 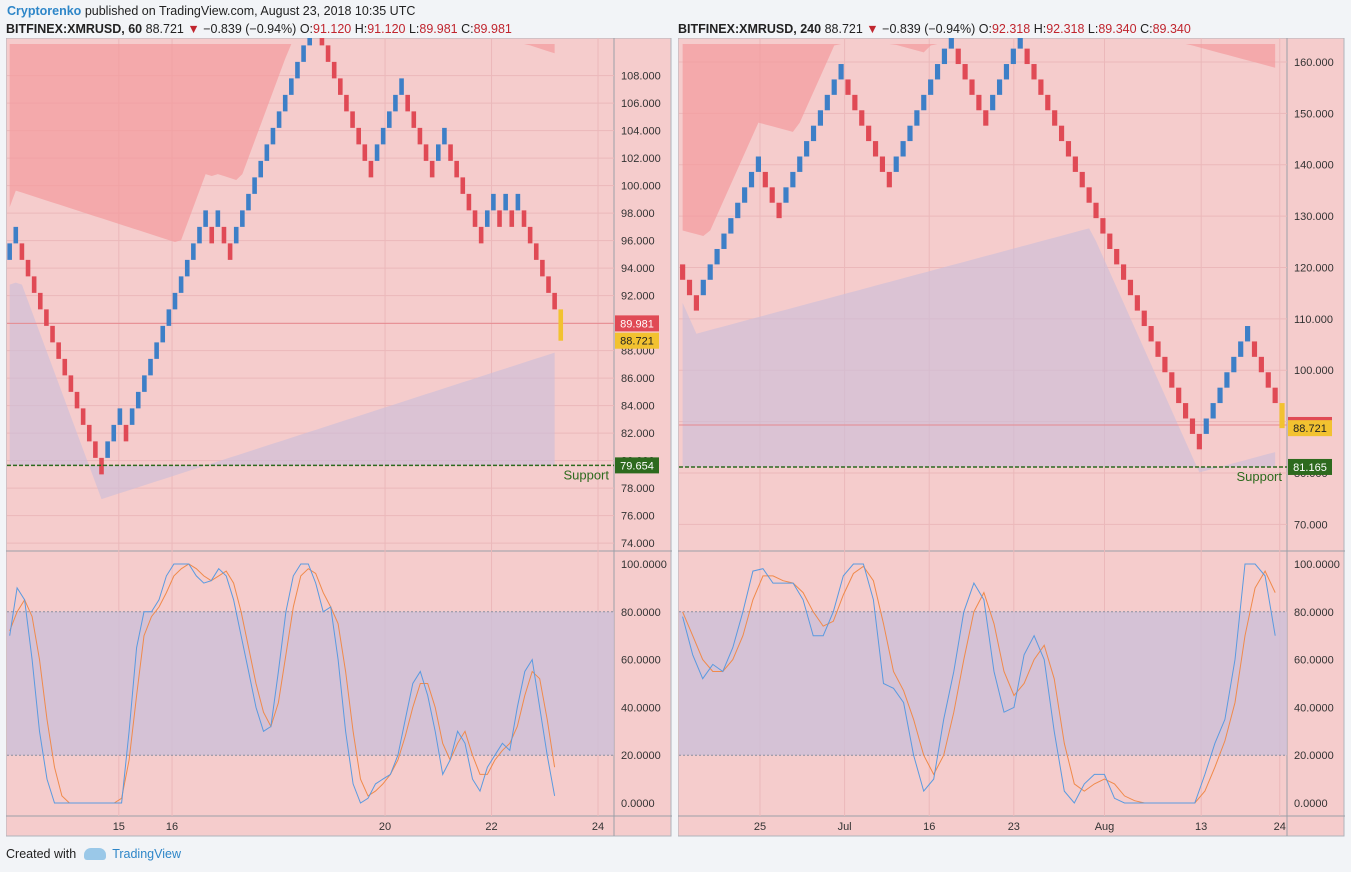 What do you see at coordinates (760, 827) in the screenshot?
I see `time-tick-label: 25` at bounding box center [760, 827].